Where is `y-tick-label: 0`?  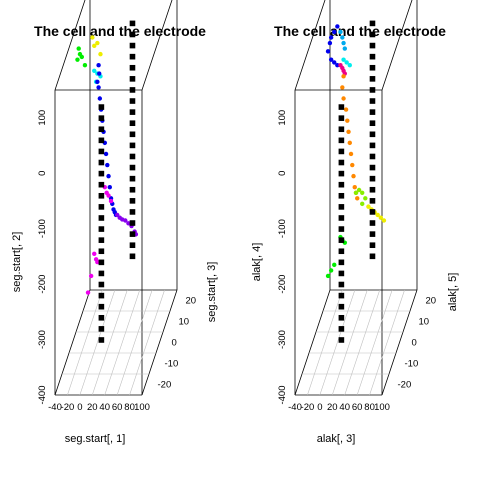 y-tick-label: 0 is located at coordinates (42, 173).